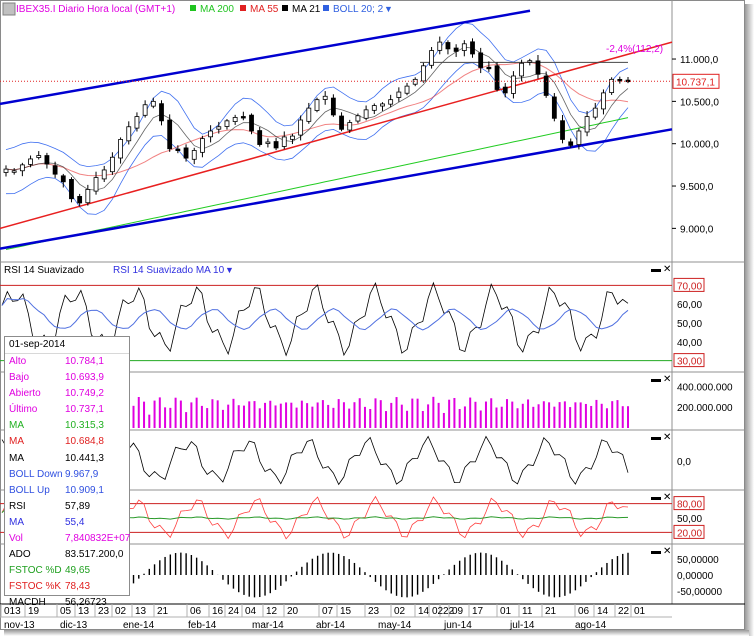  I want to click on rsi-ma-legend: RSI 14 Suavizado MA 10, so click(169, 270).